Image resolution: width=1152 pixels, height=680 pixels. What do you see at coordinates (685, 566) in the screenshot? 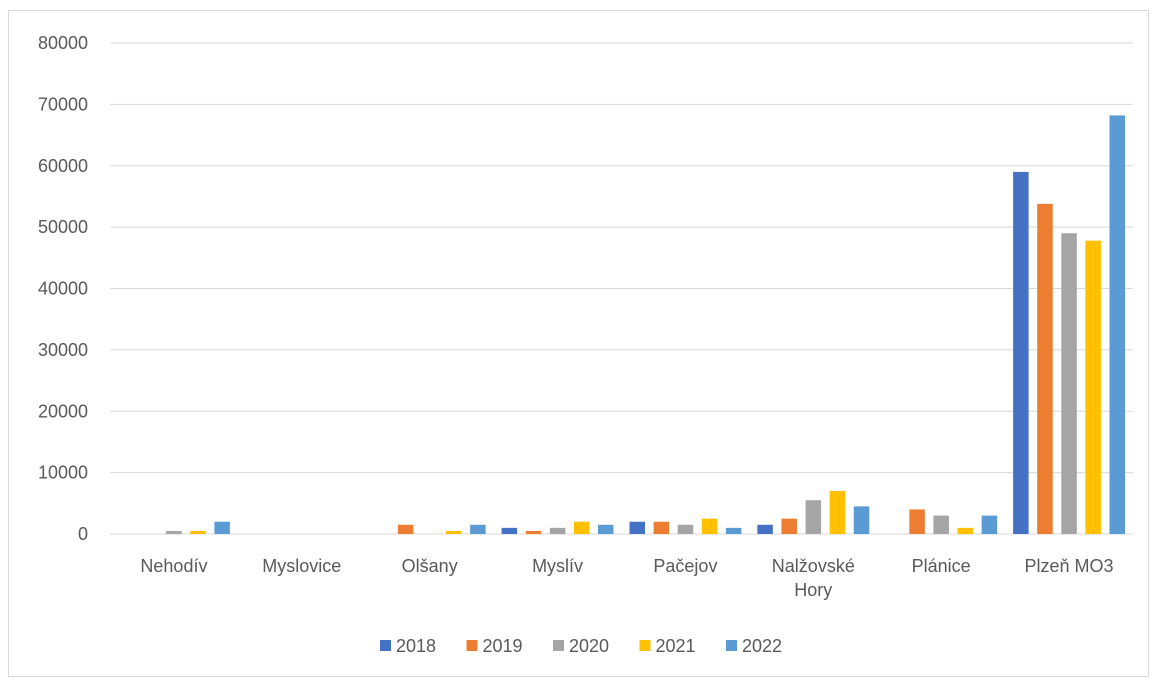
I see `x-category-label: Pačejov` at bounding box center [685, 566].